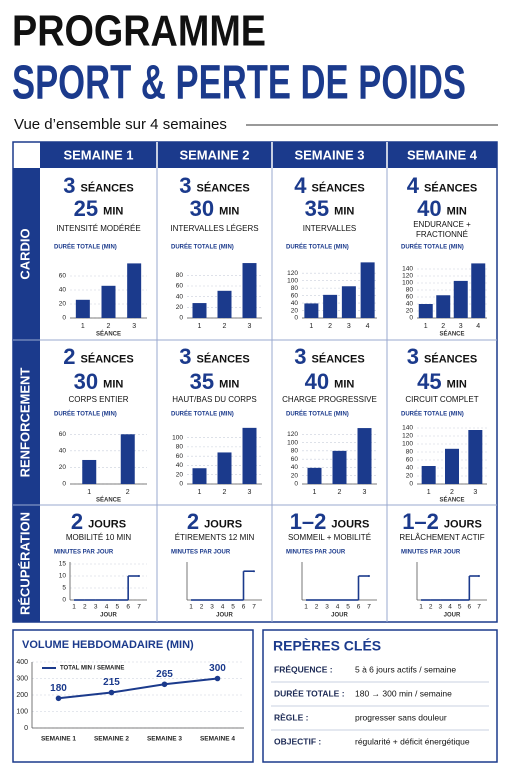 Image resolution: width=511 pixels, height=768 pixels. Describe the element at coordinates (297, 741) in the screenshot. I see `key-label: OBJECTIF :` at that location.